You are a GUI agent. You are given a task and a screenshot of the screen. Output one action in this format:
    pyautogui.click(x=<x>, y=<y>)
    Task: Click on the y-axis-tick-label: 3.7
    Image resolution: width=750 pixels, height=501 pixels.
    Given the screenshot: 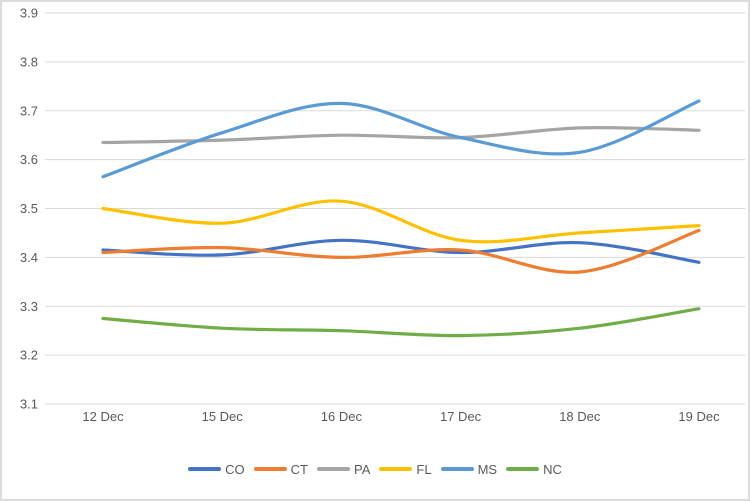 What is the action you would take?
    pyautogui.click(x=29, y=110)
    